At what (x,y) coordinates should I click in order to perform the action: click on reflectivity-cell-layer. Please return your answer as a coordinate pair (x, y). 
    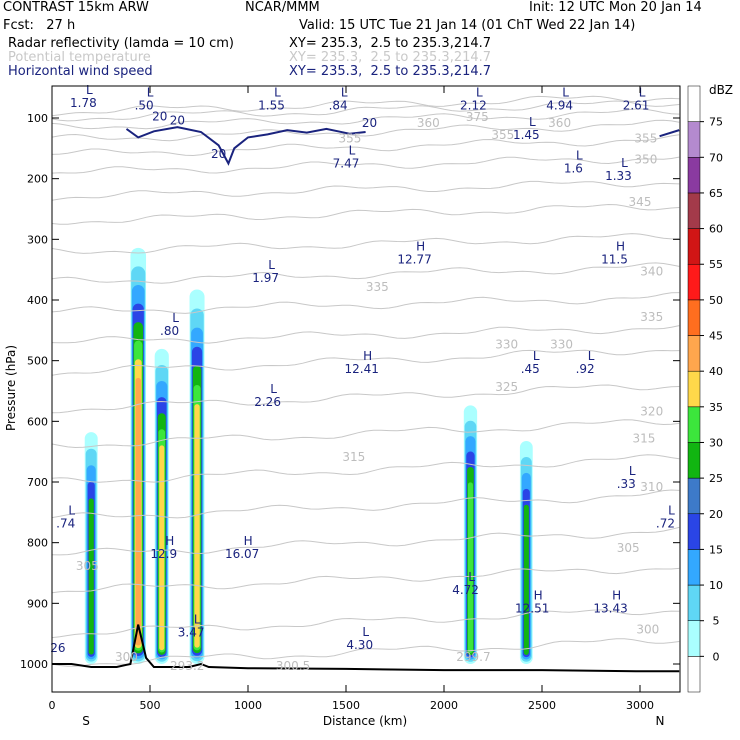
    Looking at the image, I should click on (197, 526).